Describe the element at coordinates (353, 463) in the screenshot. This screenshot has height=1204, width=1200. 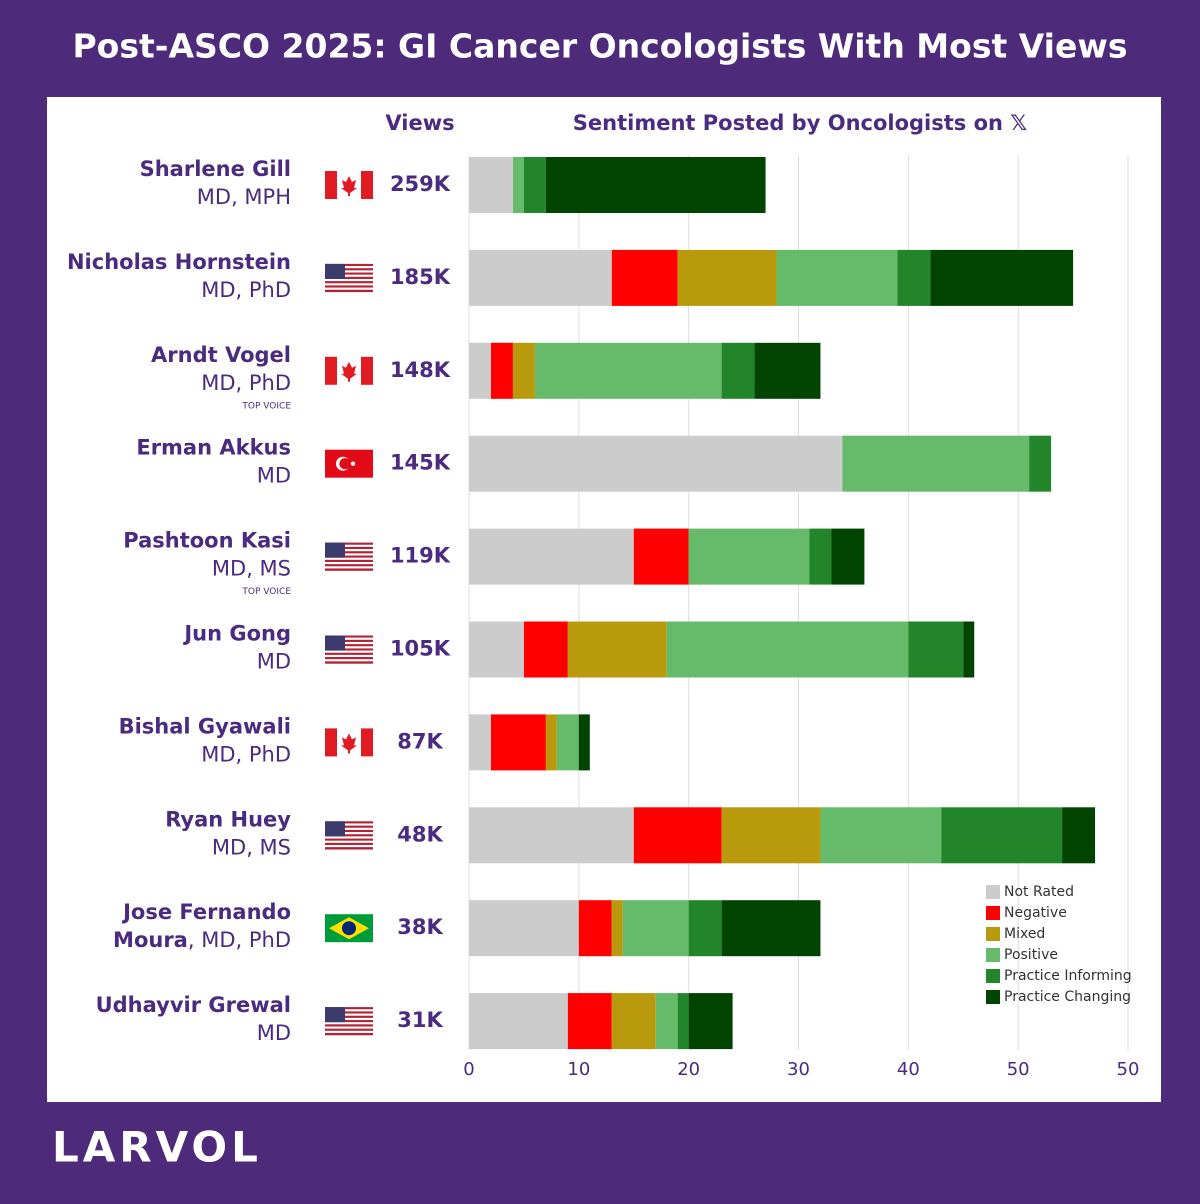
I see `flag-star` at that location.